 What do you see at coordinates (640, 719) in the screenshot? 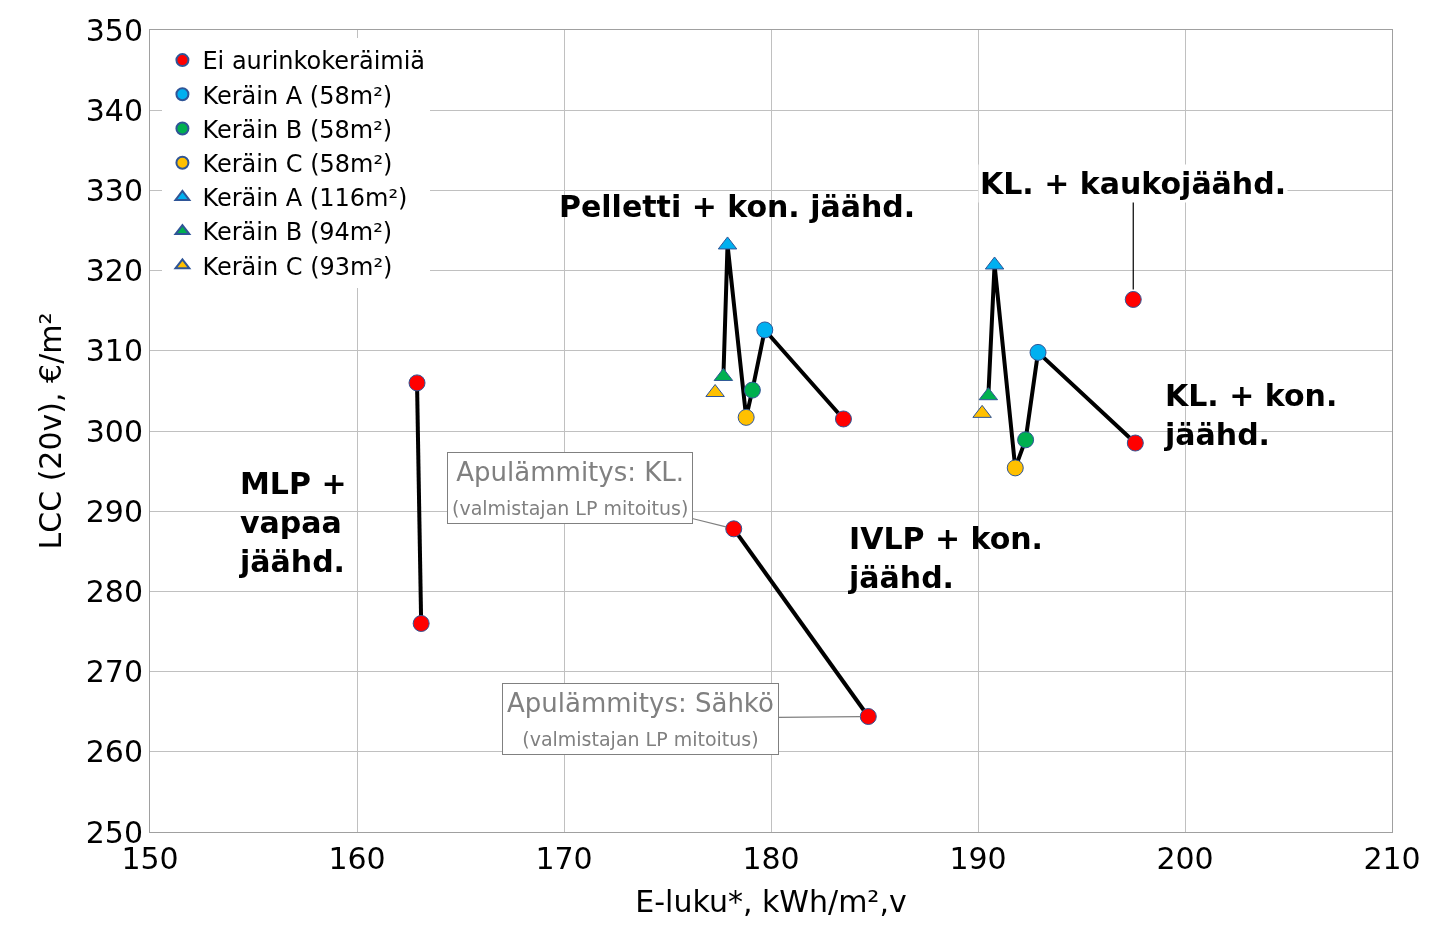
I see `annotation: Apulämmitys: Sähkö (valmistajan LP mitoitus)` at bounding box center [640, 719].